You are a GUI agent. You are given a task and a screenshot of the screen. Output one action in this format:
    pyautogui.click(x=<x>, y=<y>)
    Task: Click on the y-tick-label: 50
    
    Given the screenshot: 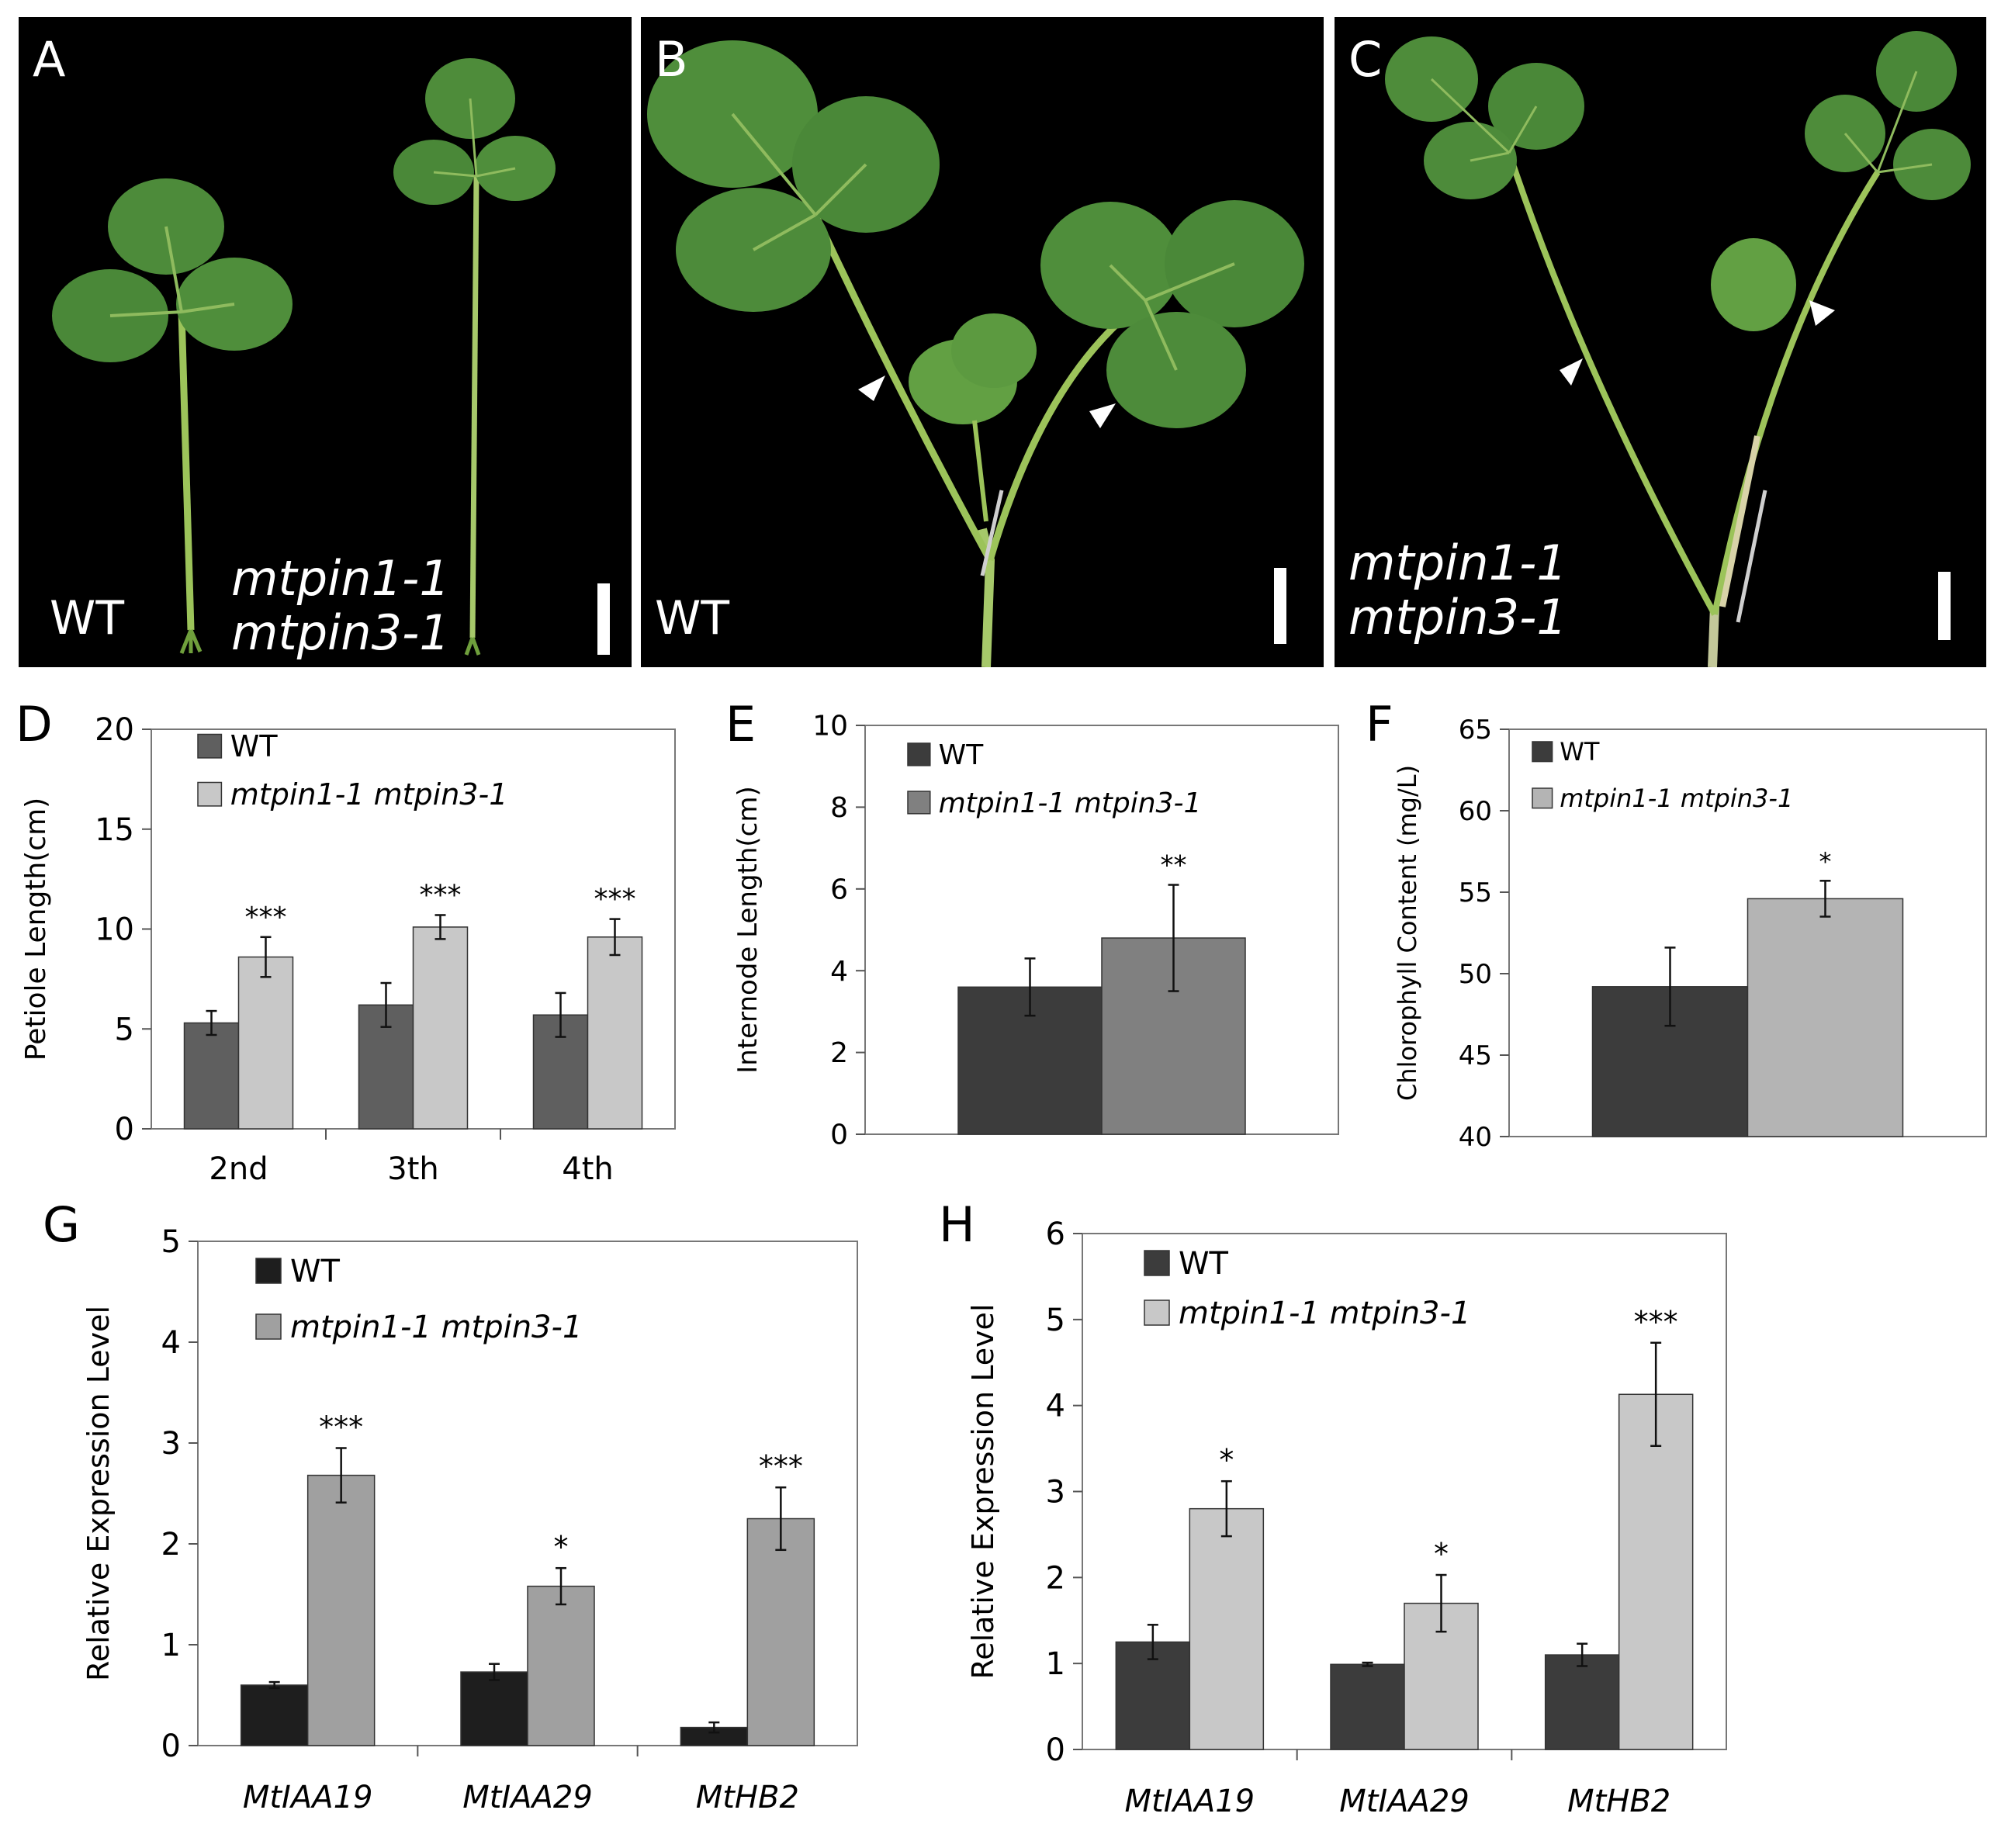 What is the action you would take?
    pyautogui.click(x=1475, y=974)
    